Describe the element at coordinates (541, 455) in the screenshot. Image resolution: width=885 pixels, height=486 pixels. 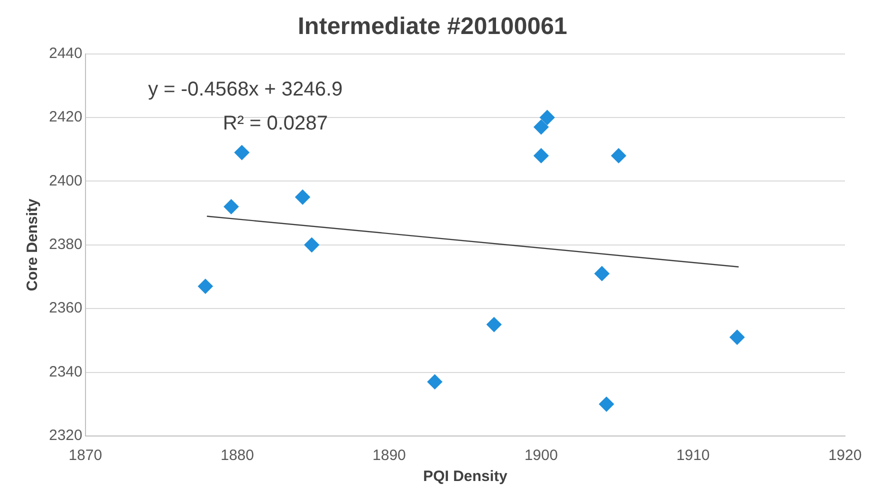
I see `x-tick-label: 1900` at that location.